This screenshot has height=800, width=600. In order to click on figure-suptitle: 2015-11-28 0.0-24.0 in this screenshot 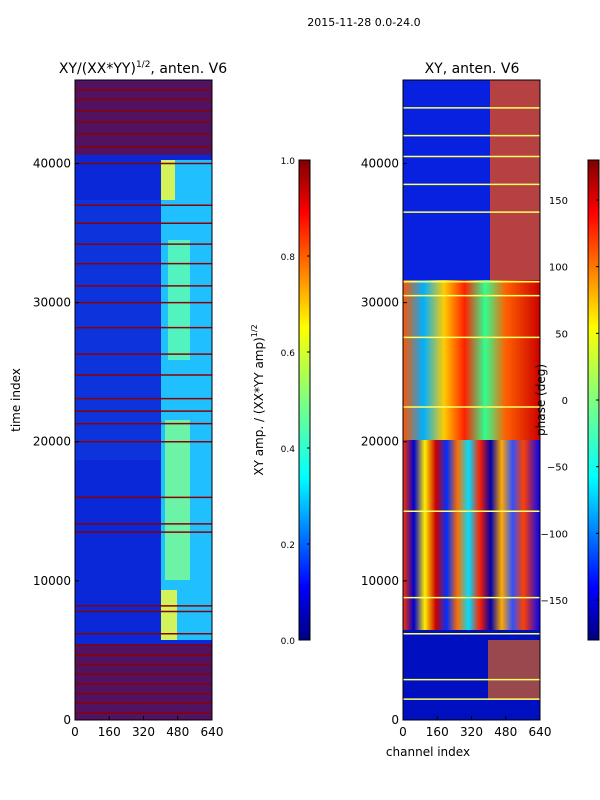, I will do `click(363, 22)`.